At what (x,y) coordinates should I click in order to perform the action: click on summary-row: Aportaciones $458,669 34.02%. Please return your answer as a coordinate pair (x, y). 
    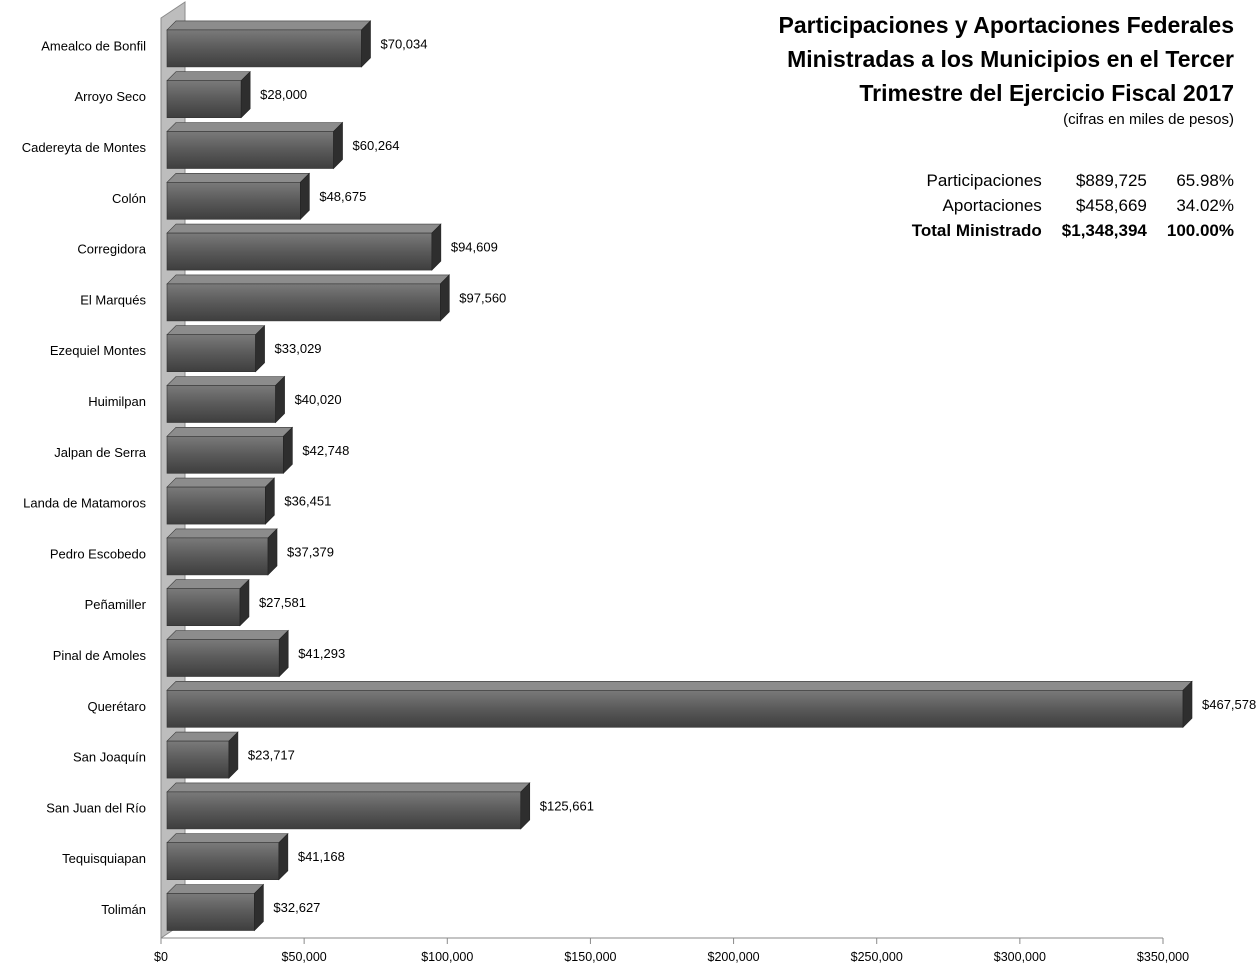
    Looking at the image, I should click on (1073, 205).